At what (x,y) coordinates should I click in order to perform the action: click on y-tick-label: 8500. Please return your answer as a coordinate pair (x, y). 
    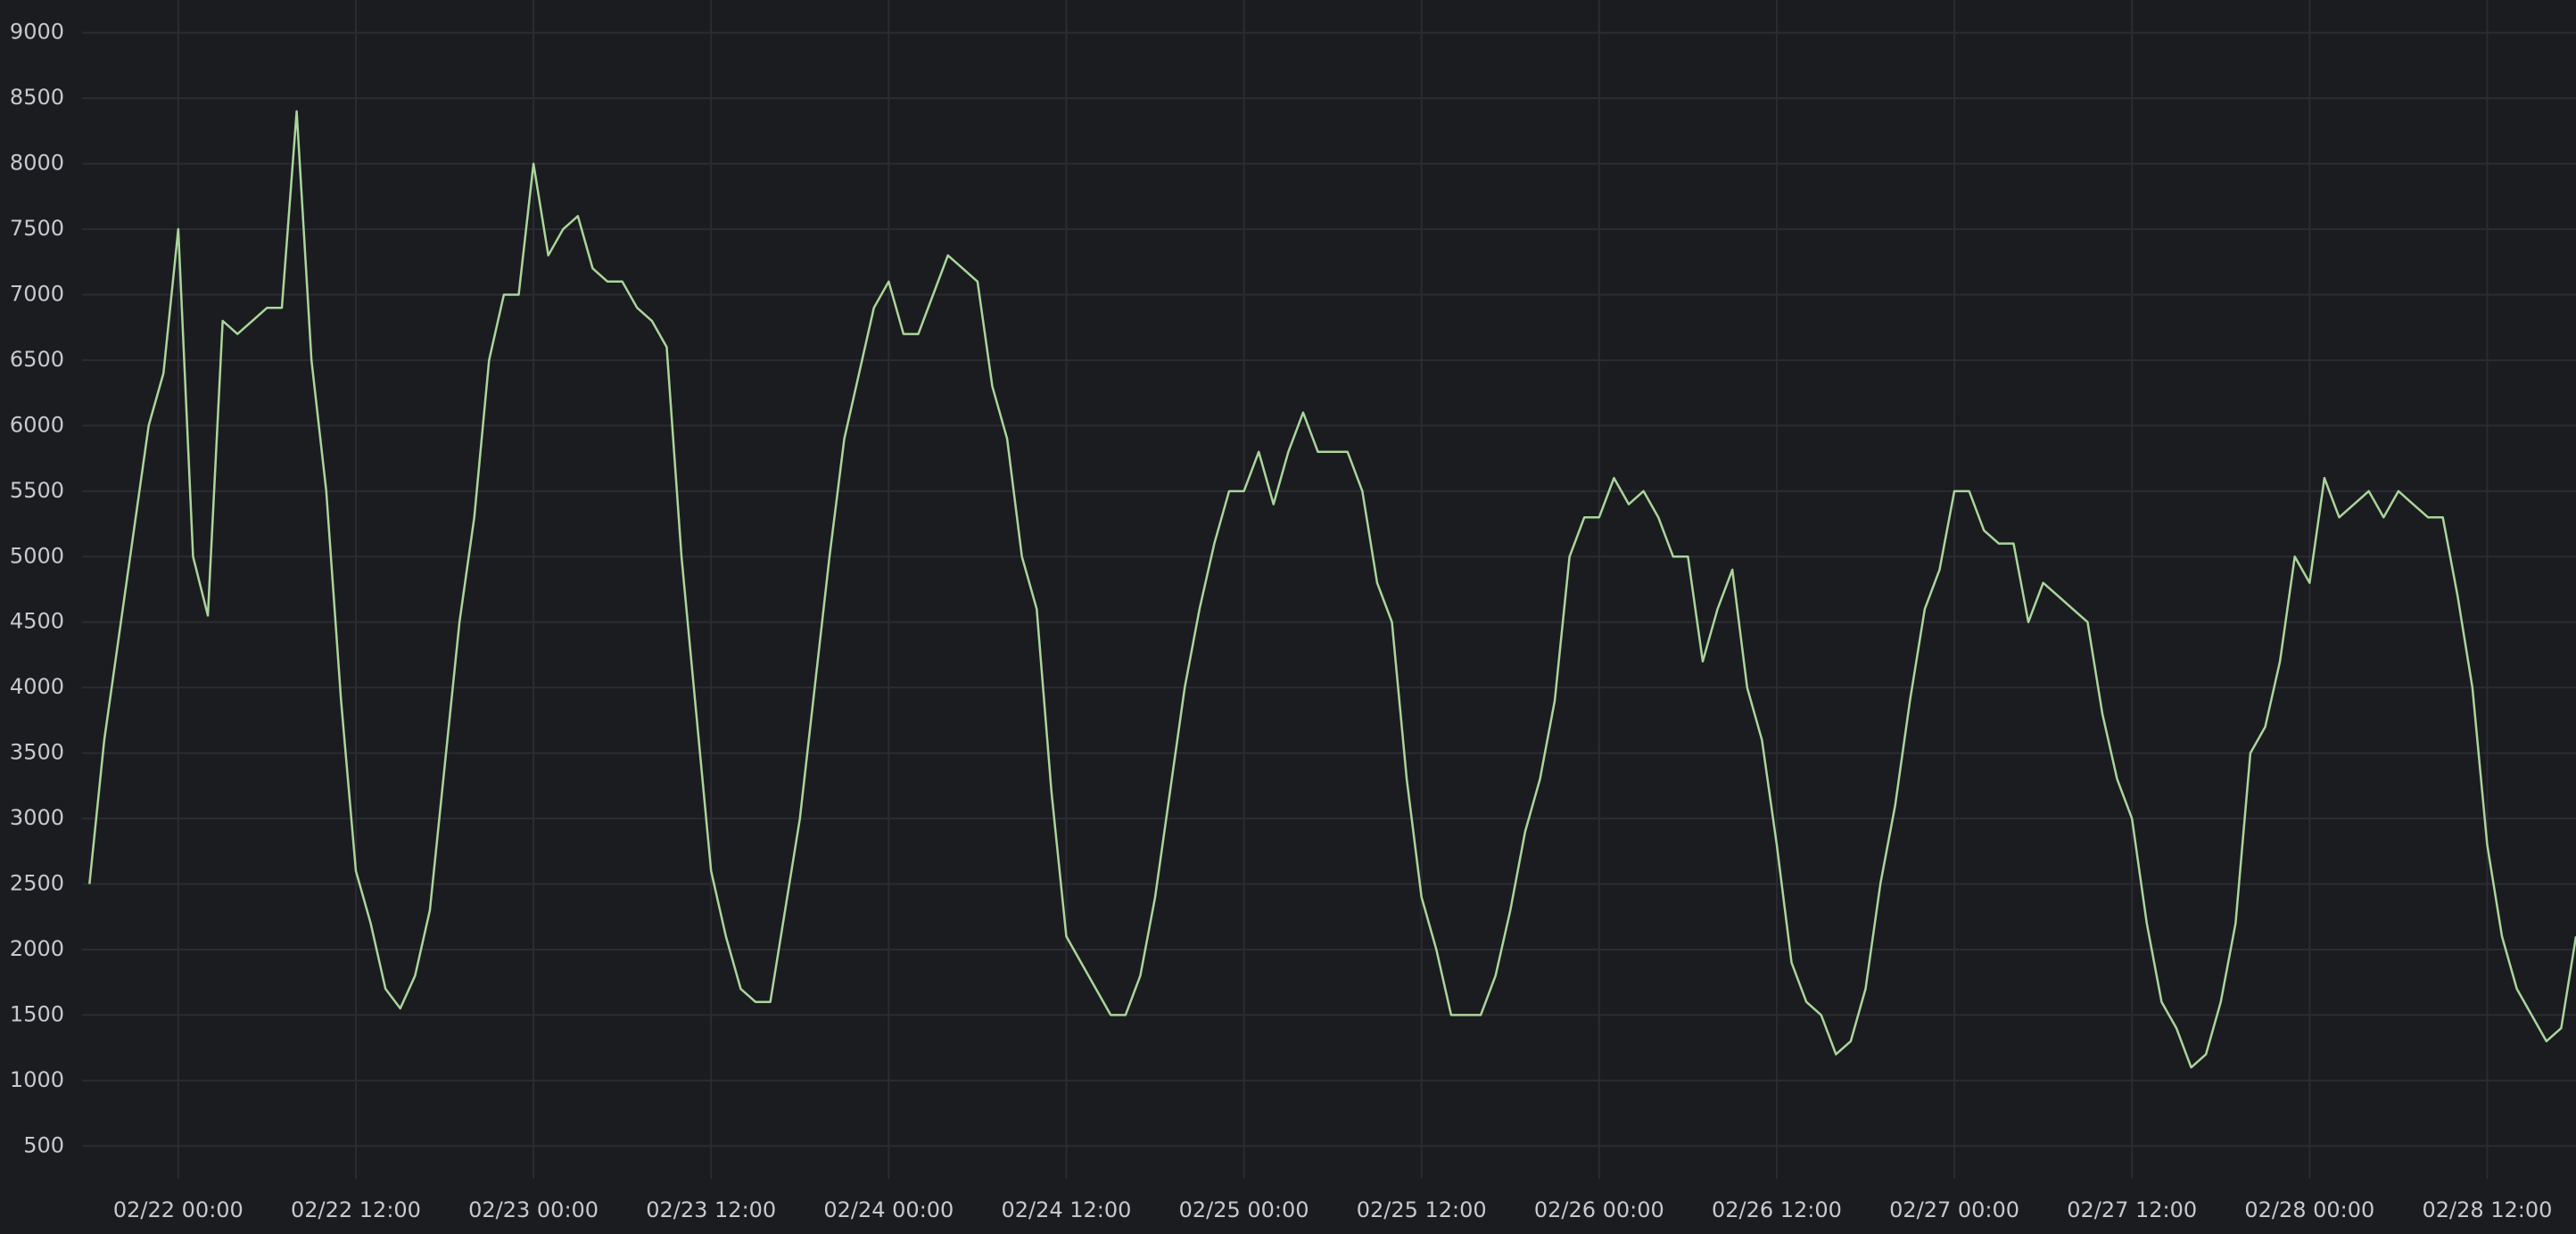
    Looking at the image, I should click on (37, 97).